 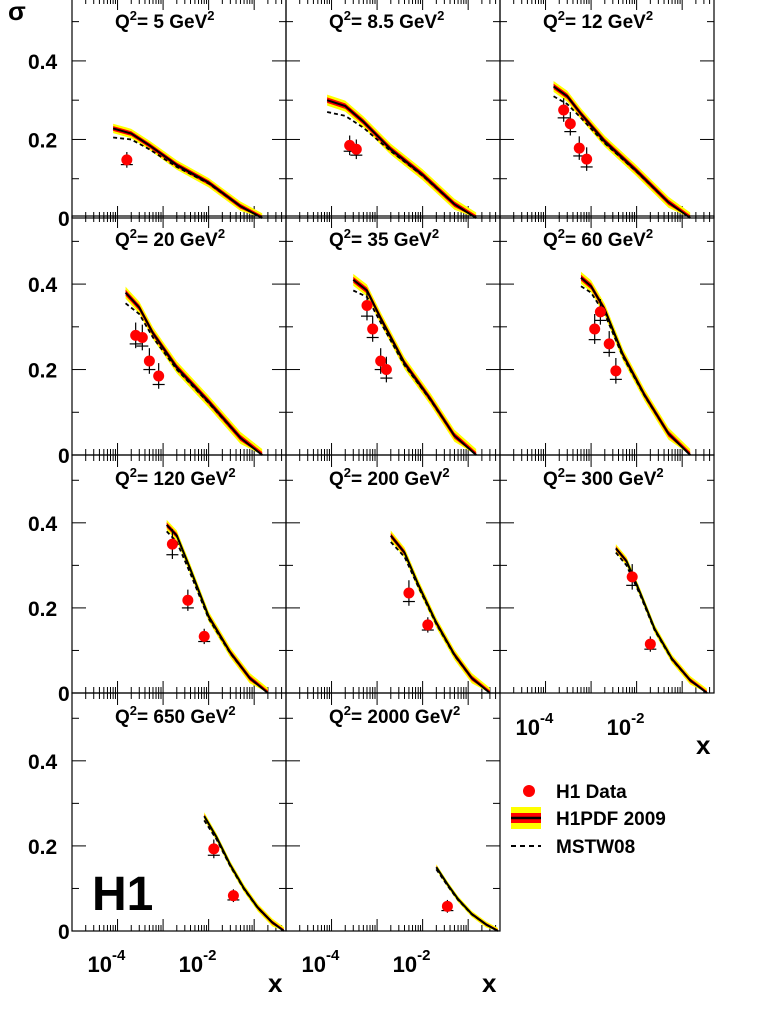 What do you see at coordinates (591, 792) in the screenshot?
I see `legend-entry-h1-data: H1 Data` at bounding box center [591, 792].